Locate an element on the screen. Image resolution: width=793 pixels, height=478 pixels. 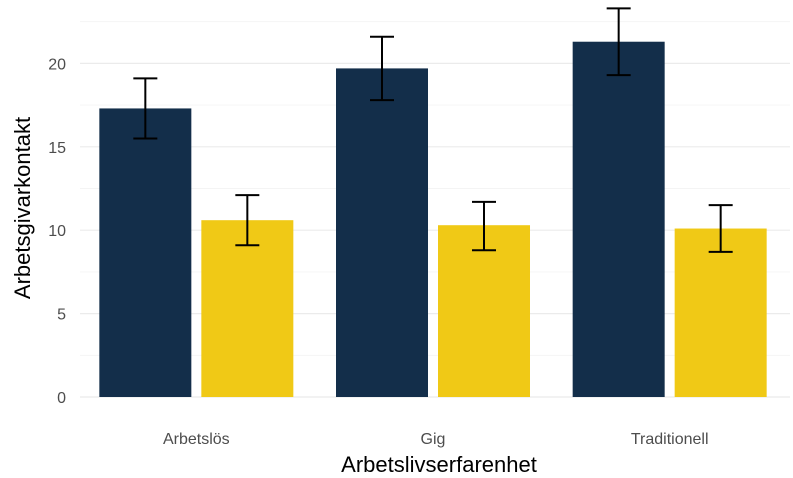
x-tick-label: Arbetslös is located at coordinates (196, 439).